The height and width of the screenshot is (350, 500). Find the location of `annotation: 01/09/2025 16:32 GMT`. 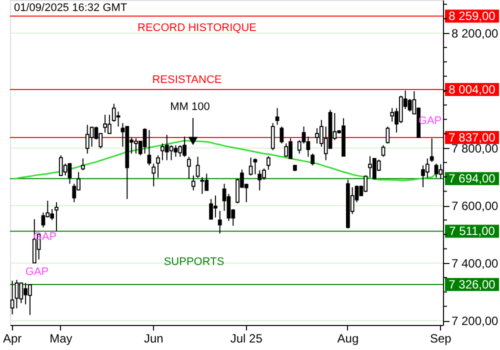

annotation: 01/09/2025 16:32 GMT is located at coordinates (71, 8).